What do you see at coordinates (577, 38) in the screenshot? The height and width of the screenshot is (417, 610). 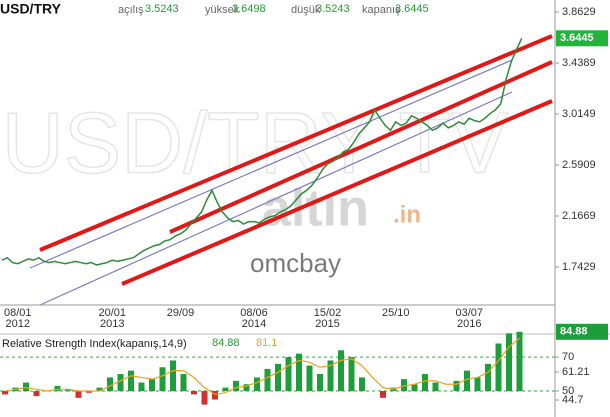 I see `price-tag-label: 3.6445` at bounding box center [577, 38].